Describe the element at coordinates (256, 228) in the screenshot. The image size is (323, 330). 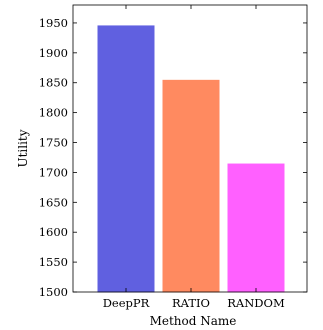
I see `bar-random` at that location.